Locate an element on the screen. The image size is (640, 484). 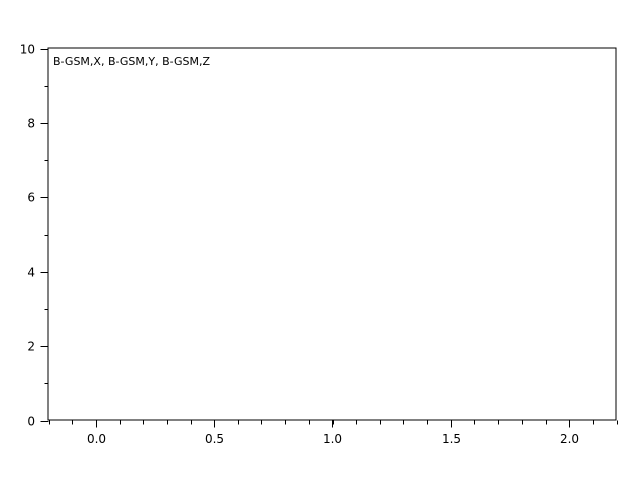
x-tick-label: 0.5 is located at coordinates (214, 439).